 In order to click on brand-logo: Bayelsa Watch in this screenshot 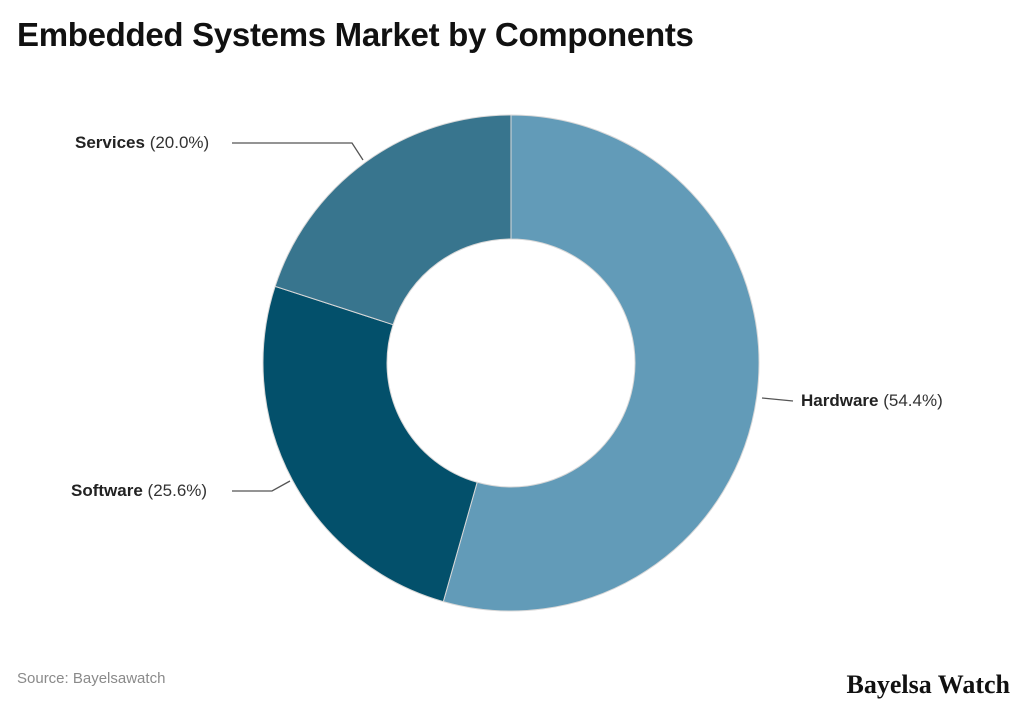, I will do `click(928, 684)`.